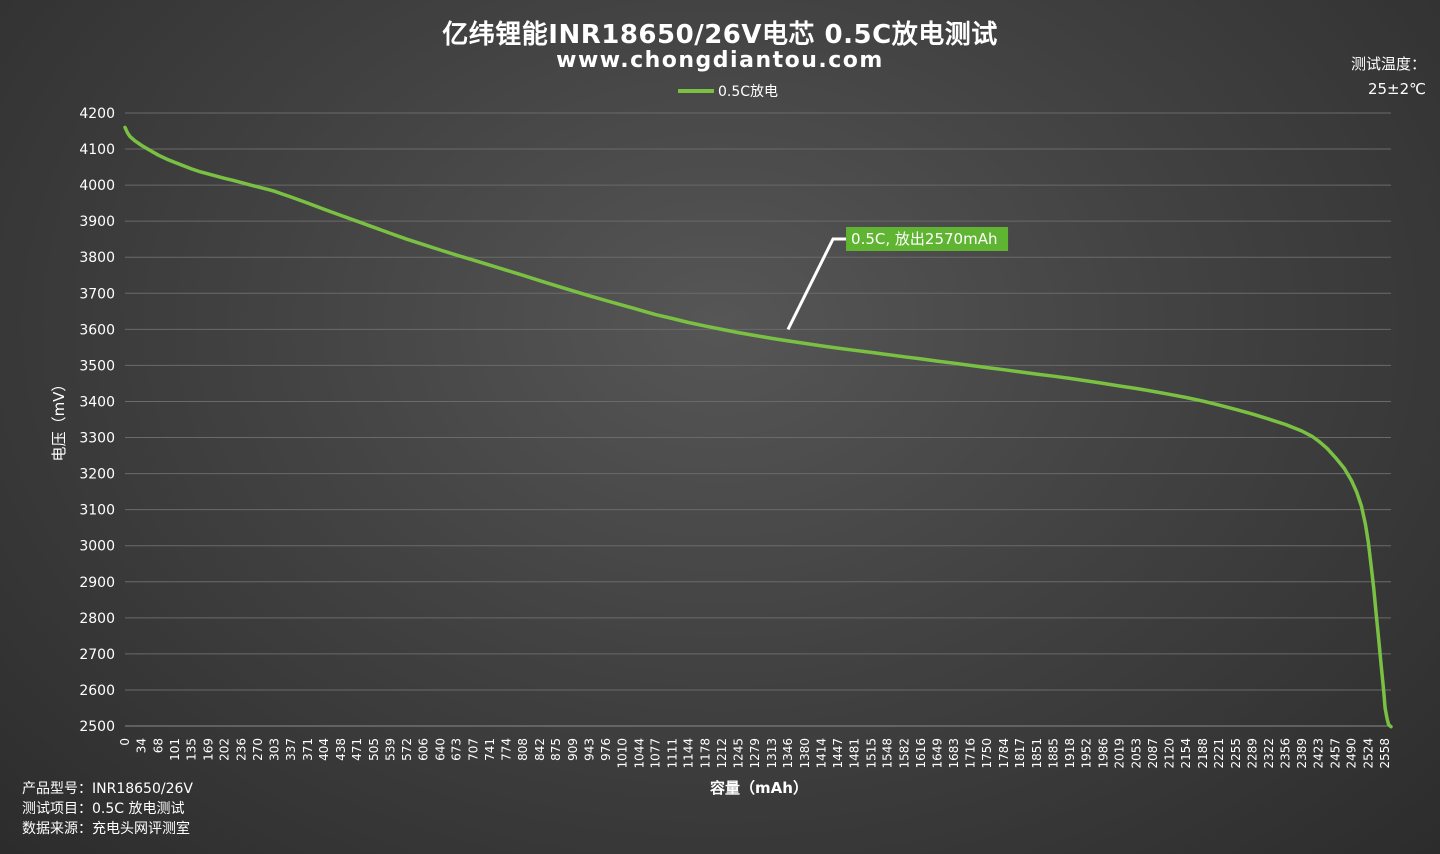  I want to click on x-tick-label: 1515, so click(871, 753).